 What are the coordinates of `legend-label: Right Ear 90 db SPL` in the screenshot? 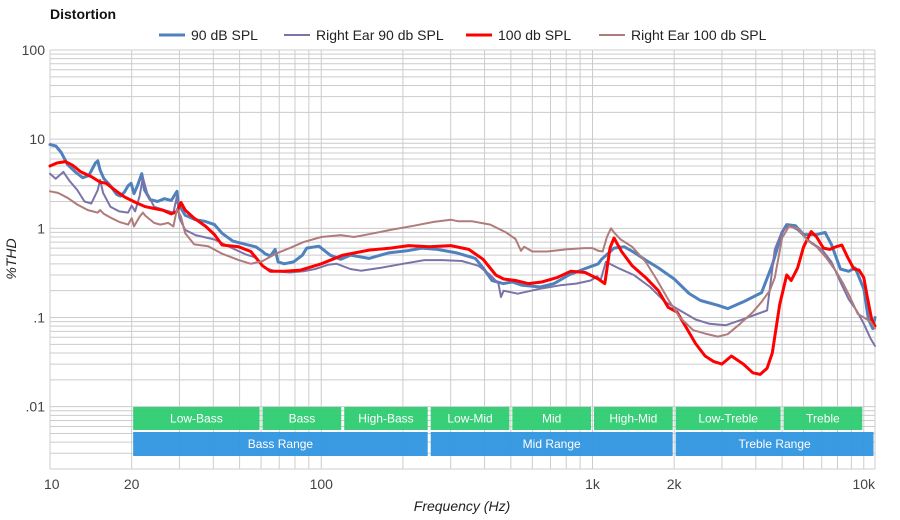 It's located at (380, 35).